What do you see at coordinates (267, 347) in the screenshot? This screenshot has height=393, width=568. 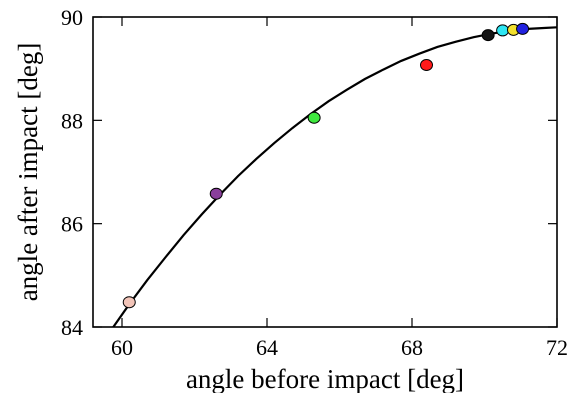 I see `x-tick-label-64: 64` at bounding box center [267, 347].